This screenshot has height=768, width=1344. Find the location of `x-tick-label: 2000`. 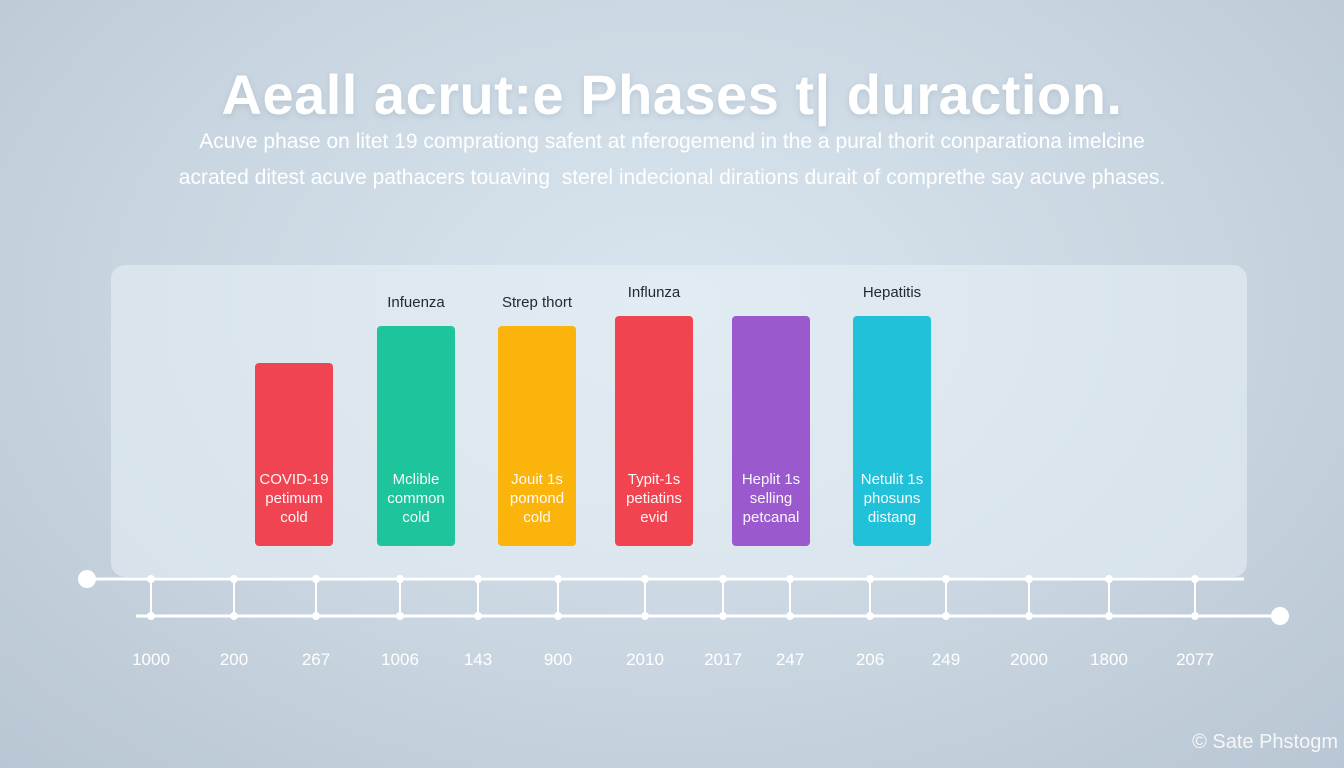

x-tick-label: 2000 is located at coordinates (1029, 659).